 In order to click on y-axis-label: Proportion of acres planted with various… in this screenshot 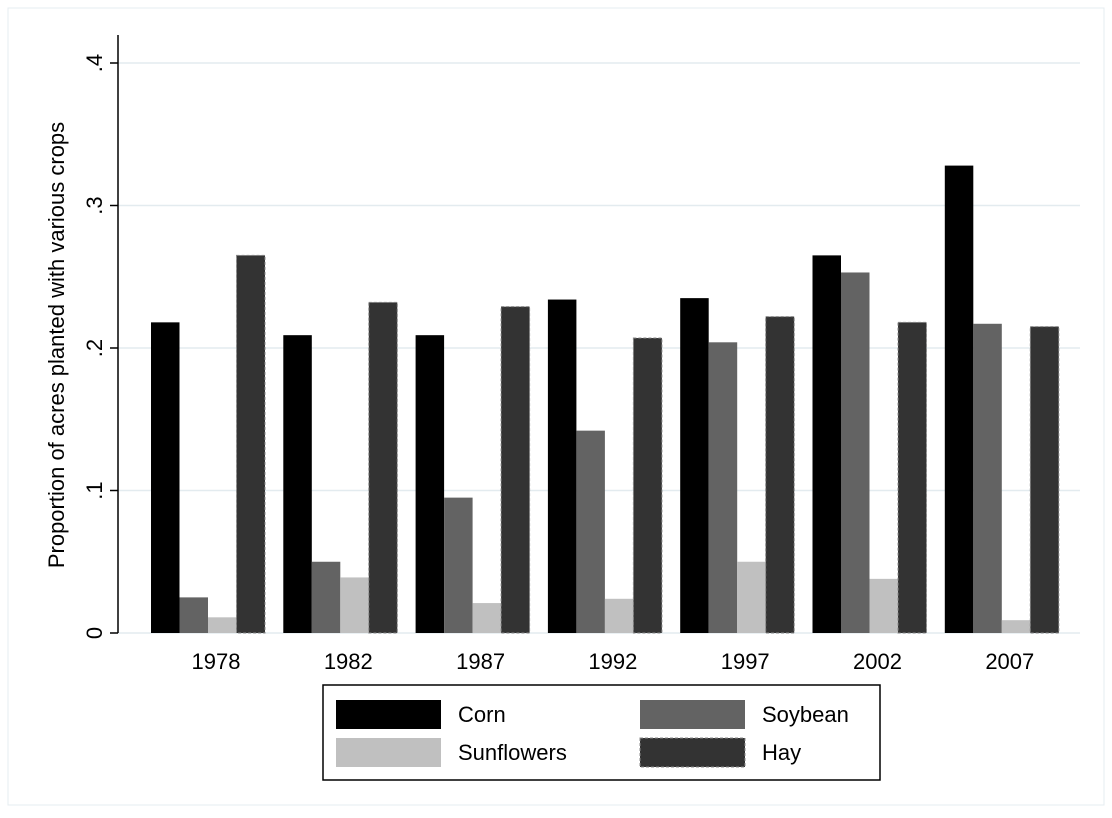, I will do `click(56, 345)`.